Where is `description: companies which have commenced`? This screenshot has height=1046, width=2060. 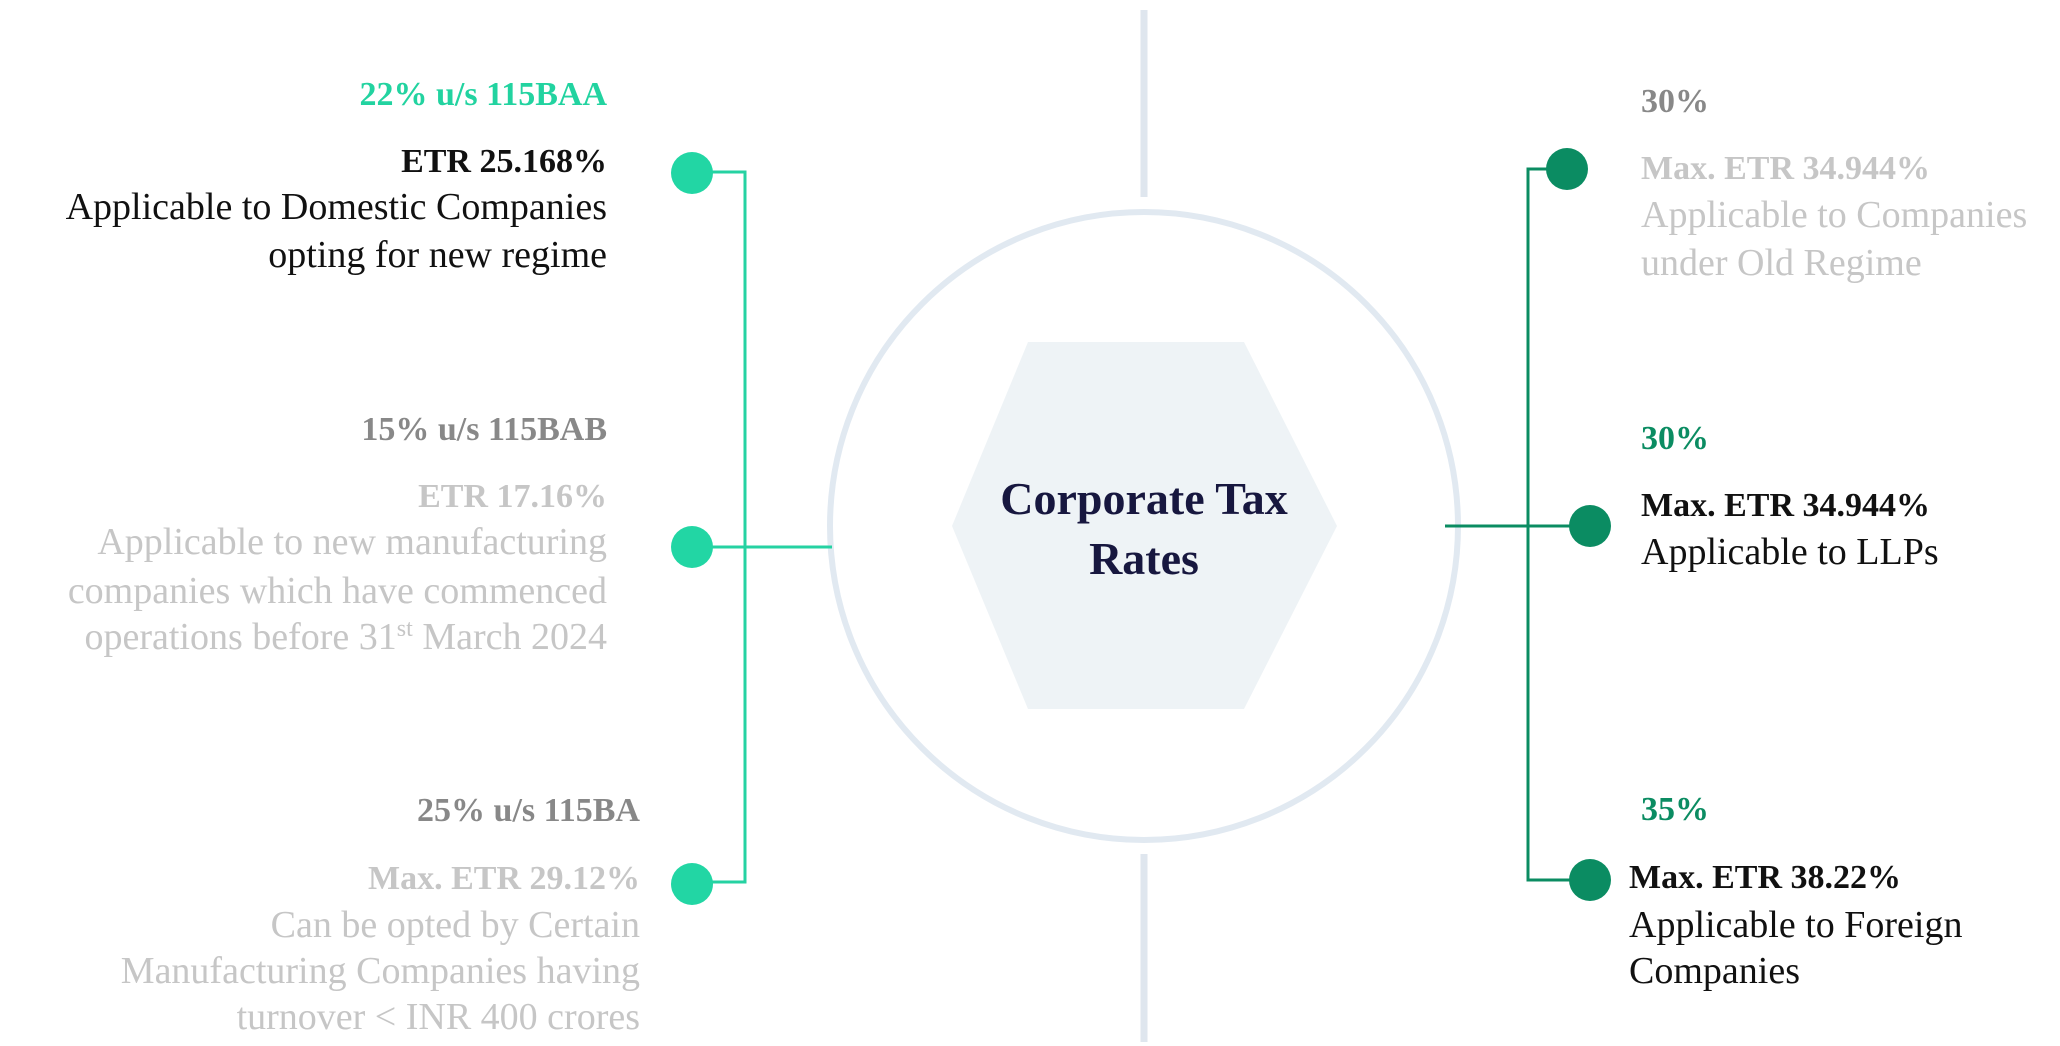
description: companies which have commenced is located at coordinates (337, 591).